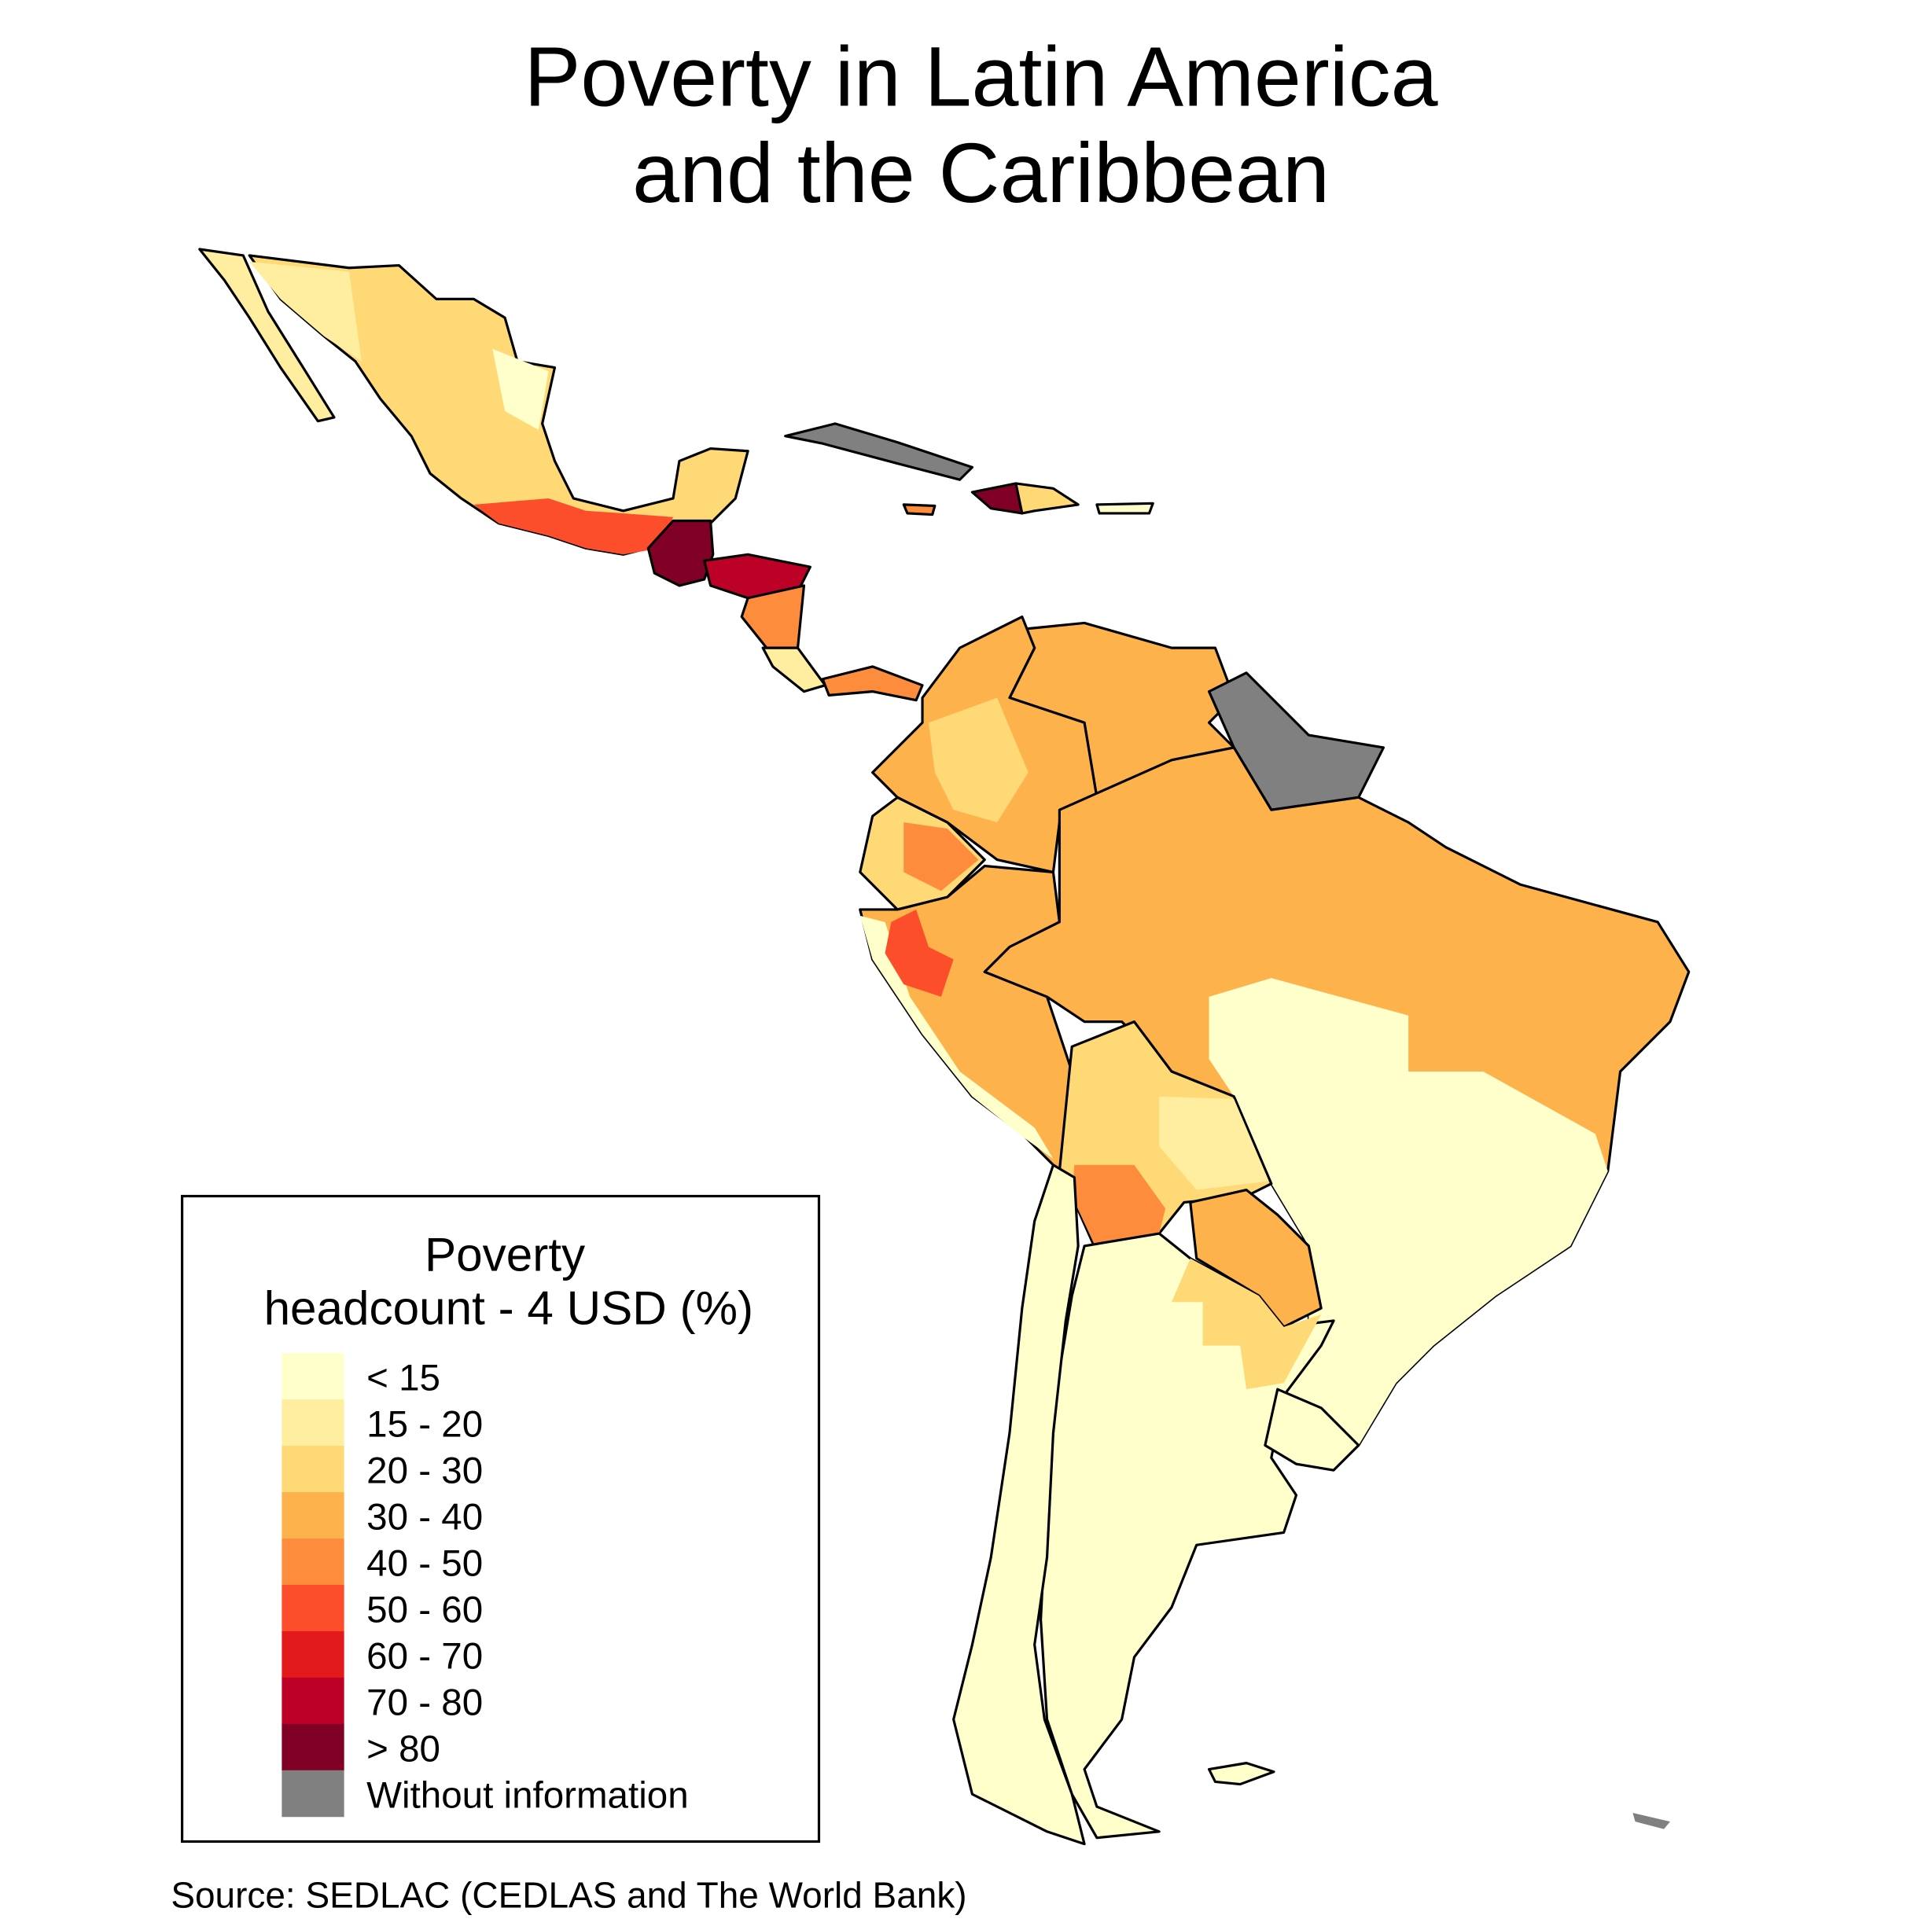  I want to click on legend-label: 70 - 80, so click(424, 1703).